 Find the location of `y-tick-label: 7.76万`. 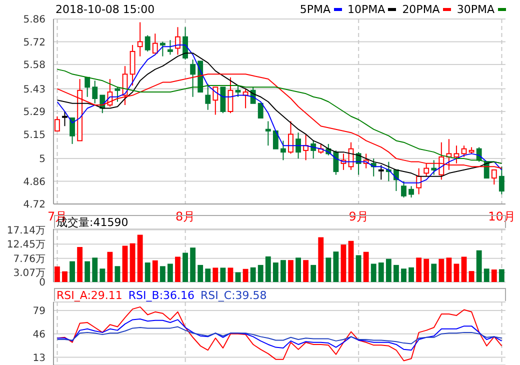

y-tick-label: 7.76万 is located at coordinates (29, 259).